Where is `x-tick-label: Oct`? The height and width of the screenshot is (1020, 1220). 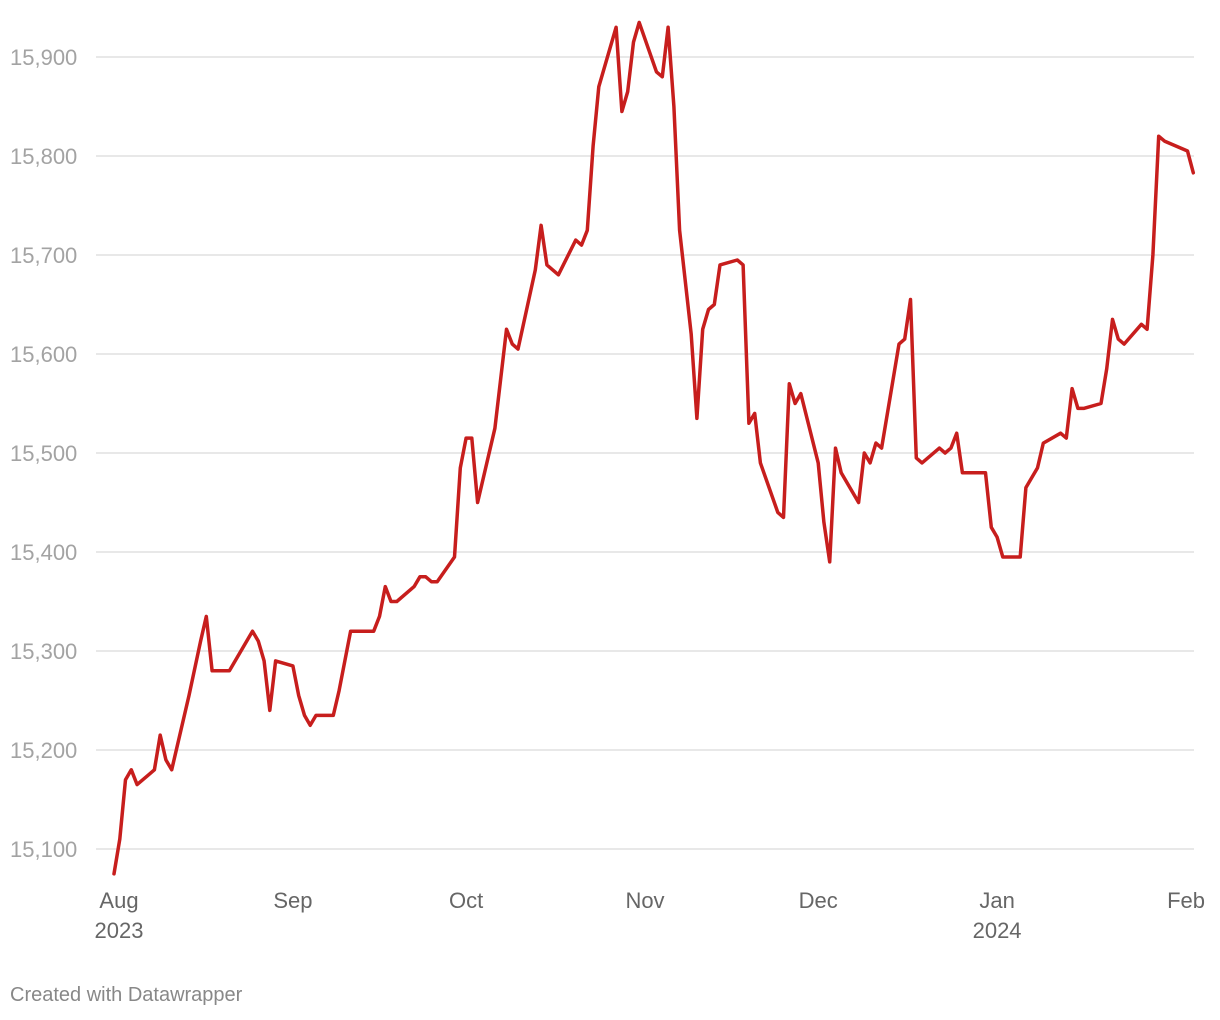 x-tick-label: Oct is located at coordinates (466, 900).